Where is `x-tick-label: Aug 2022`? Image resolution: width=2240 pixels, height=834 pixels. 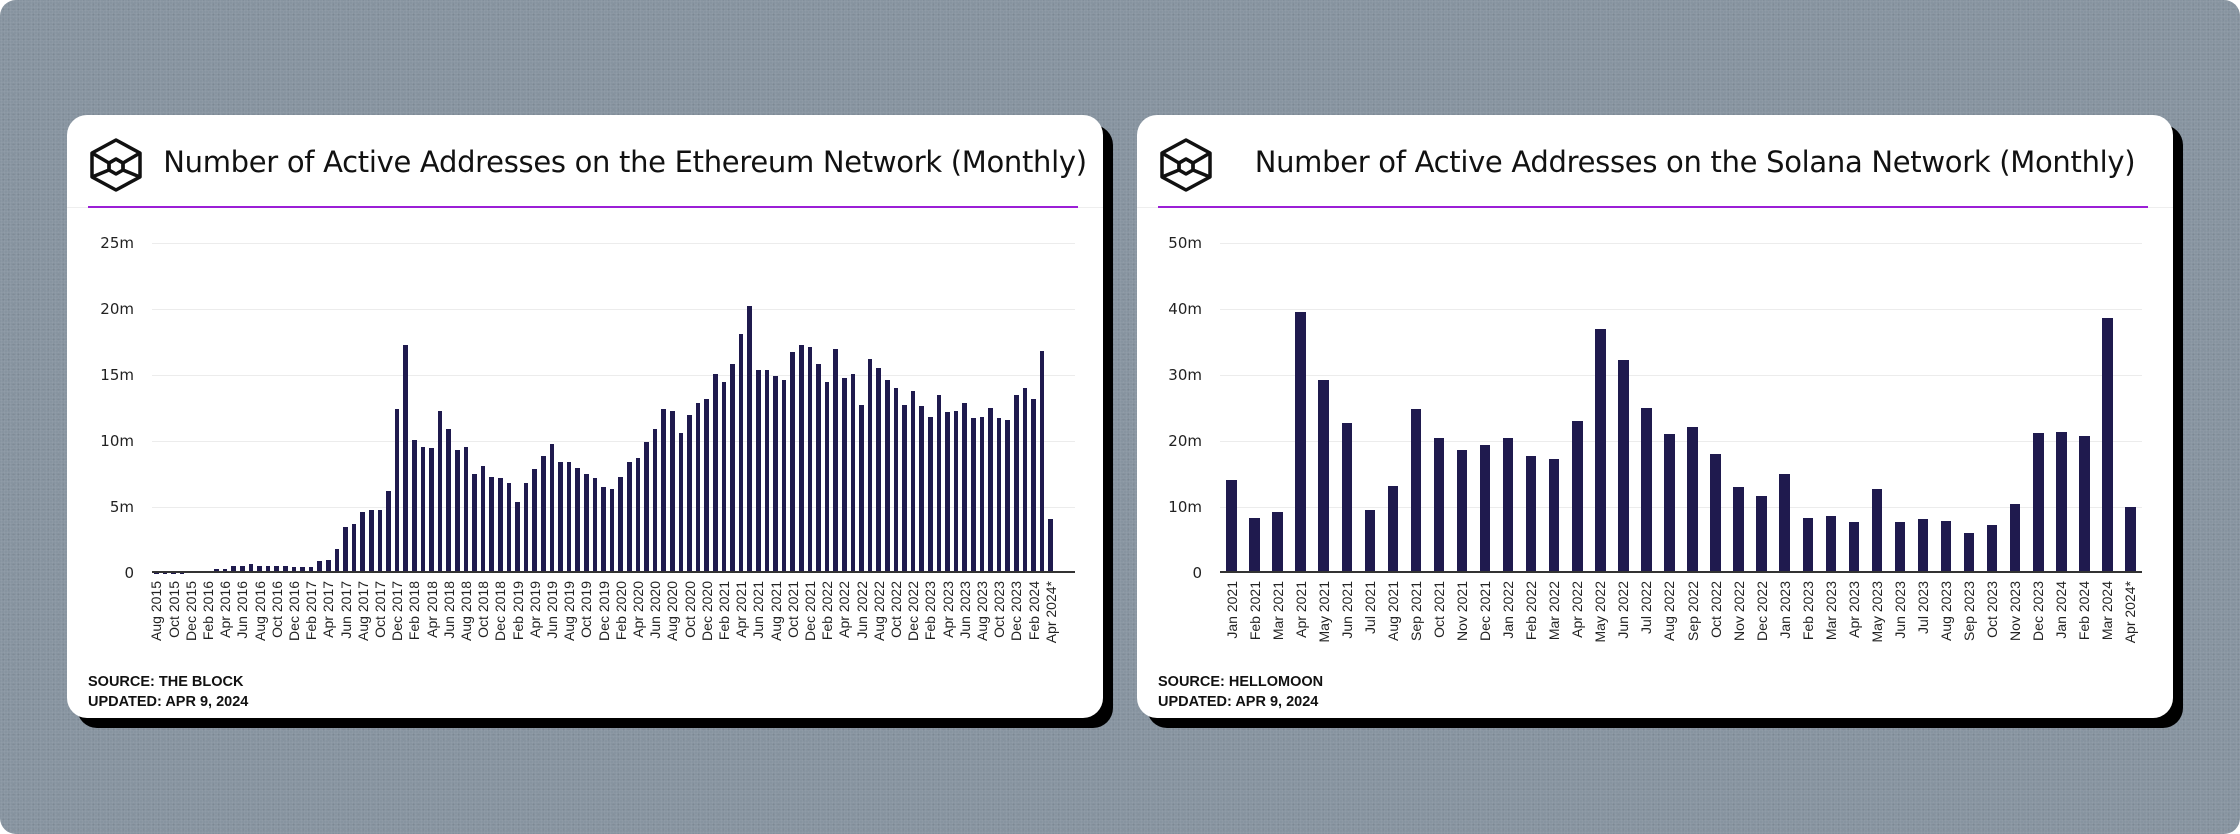 x-tick-label: Aug 2022 is located at coordinates (1669, 611).